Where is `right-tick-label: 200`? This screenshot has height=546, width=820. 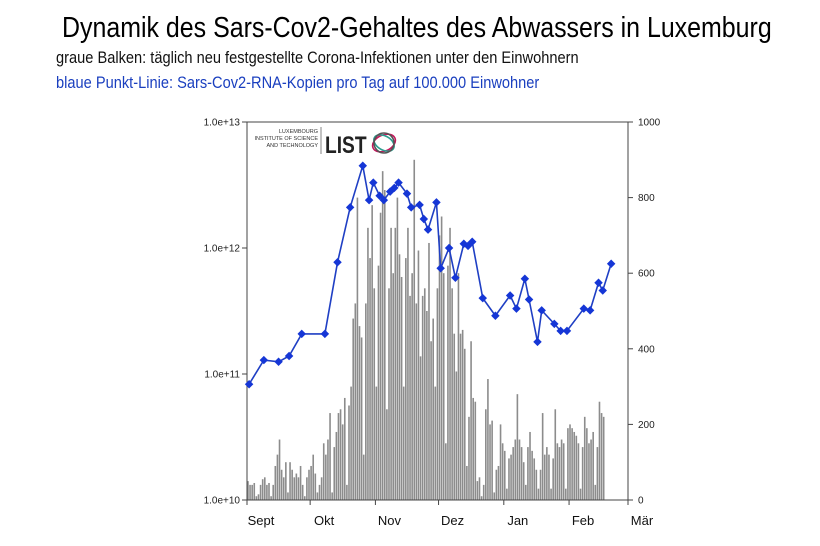
right-tick-label: 200 is located at coordinates (646, 425).